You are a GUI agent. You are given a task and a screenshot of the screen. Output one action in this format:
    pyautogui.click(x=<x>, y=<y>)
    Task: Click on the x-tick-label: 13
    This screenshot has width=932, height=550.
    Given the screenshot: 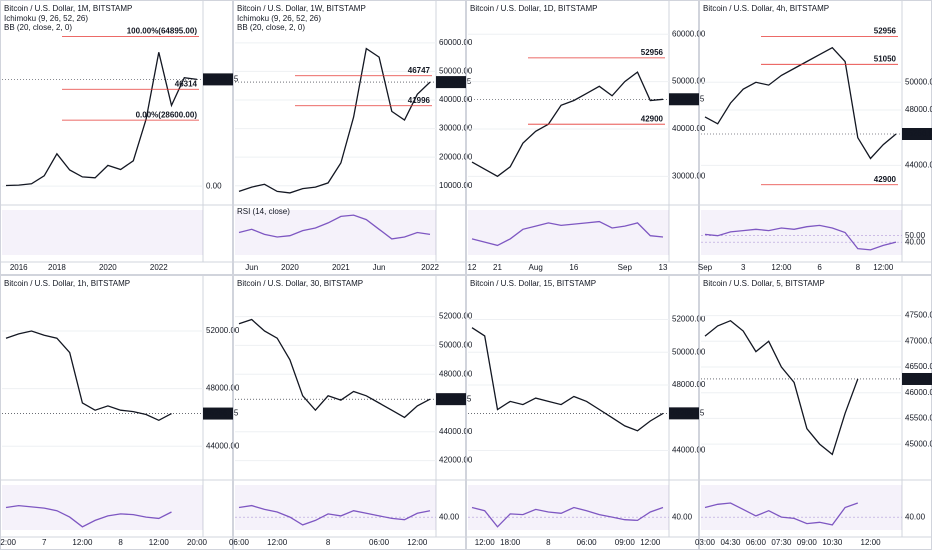 What is the action you would take?
    pyautogui.click(x=663, y=267)
    